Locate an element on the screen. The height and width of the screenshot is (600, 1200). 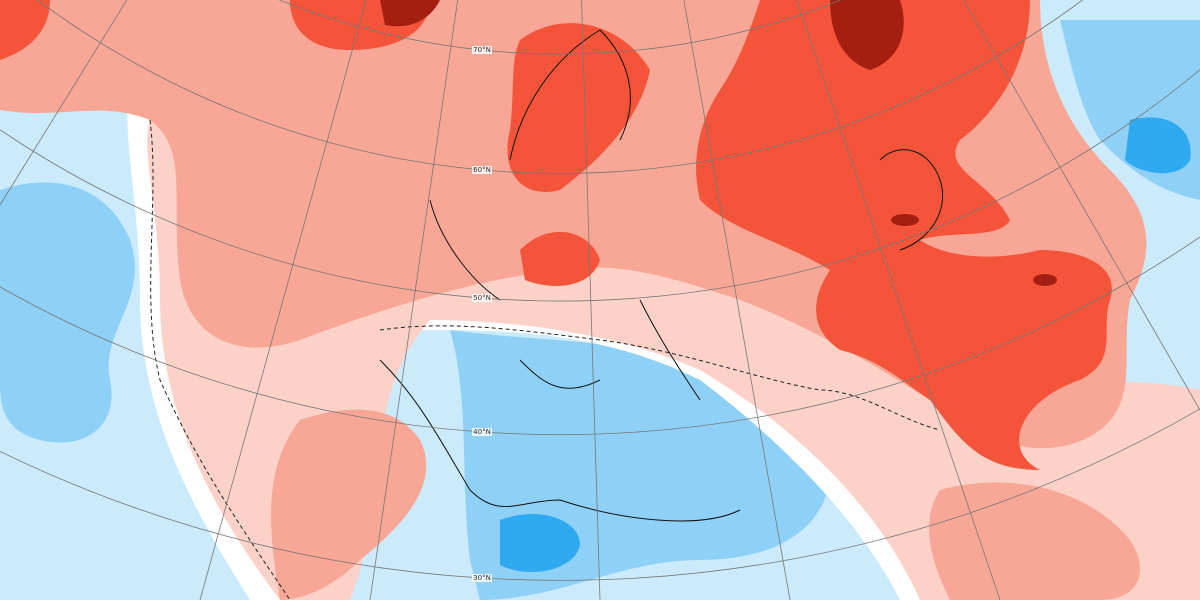
latitude-label: 70°N is located at coordinates (482, 50).